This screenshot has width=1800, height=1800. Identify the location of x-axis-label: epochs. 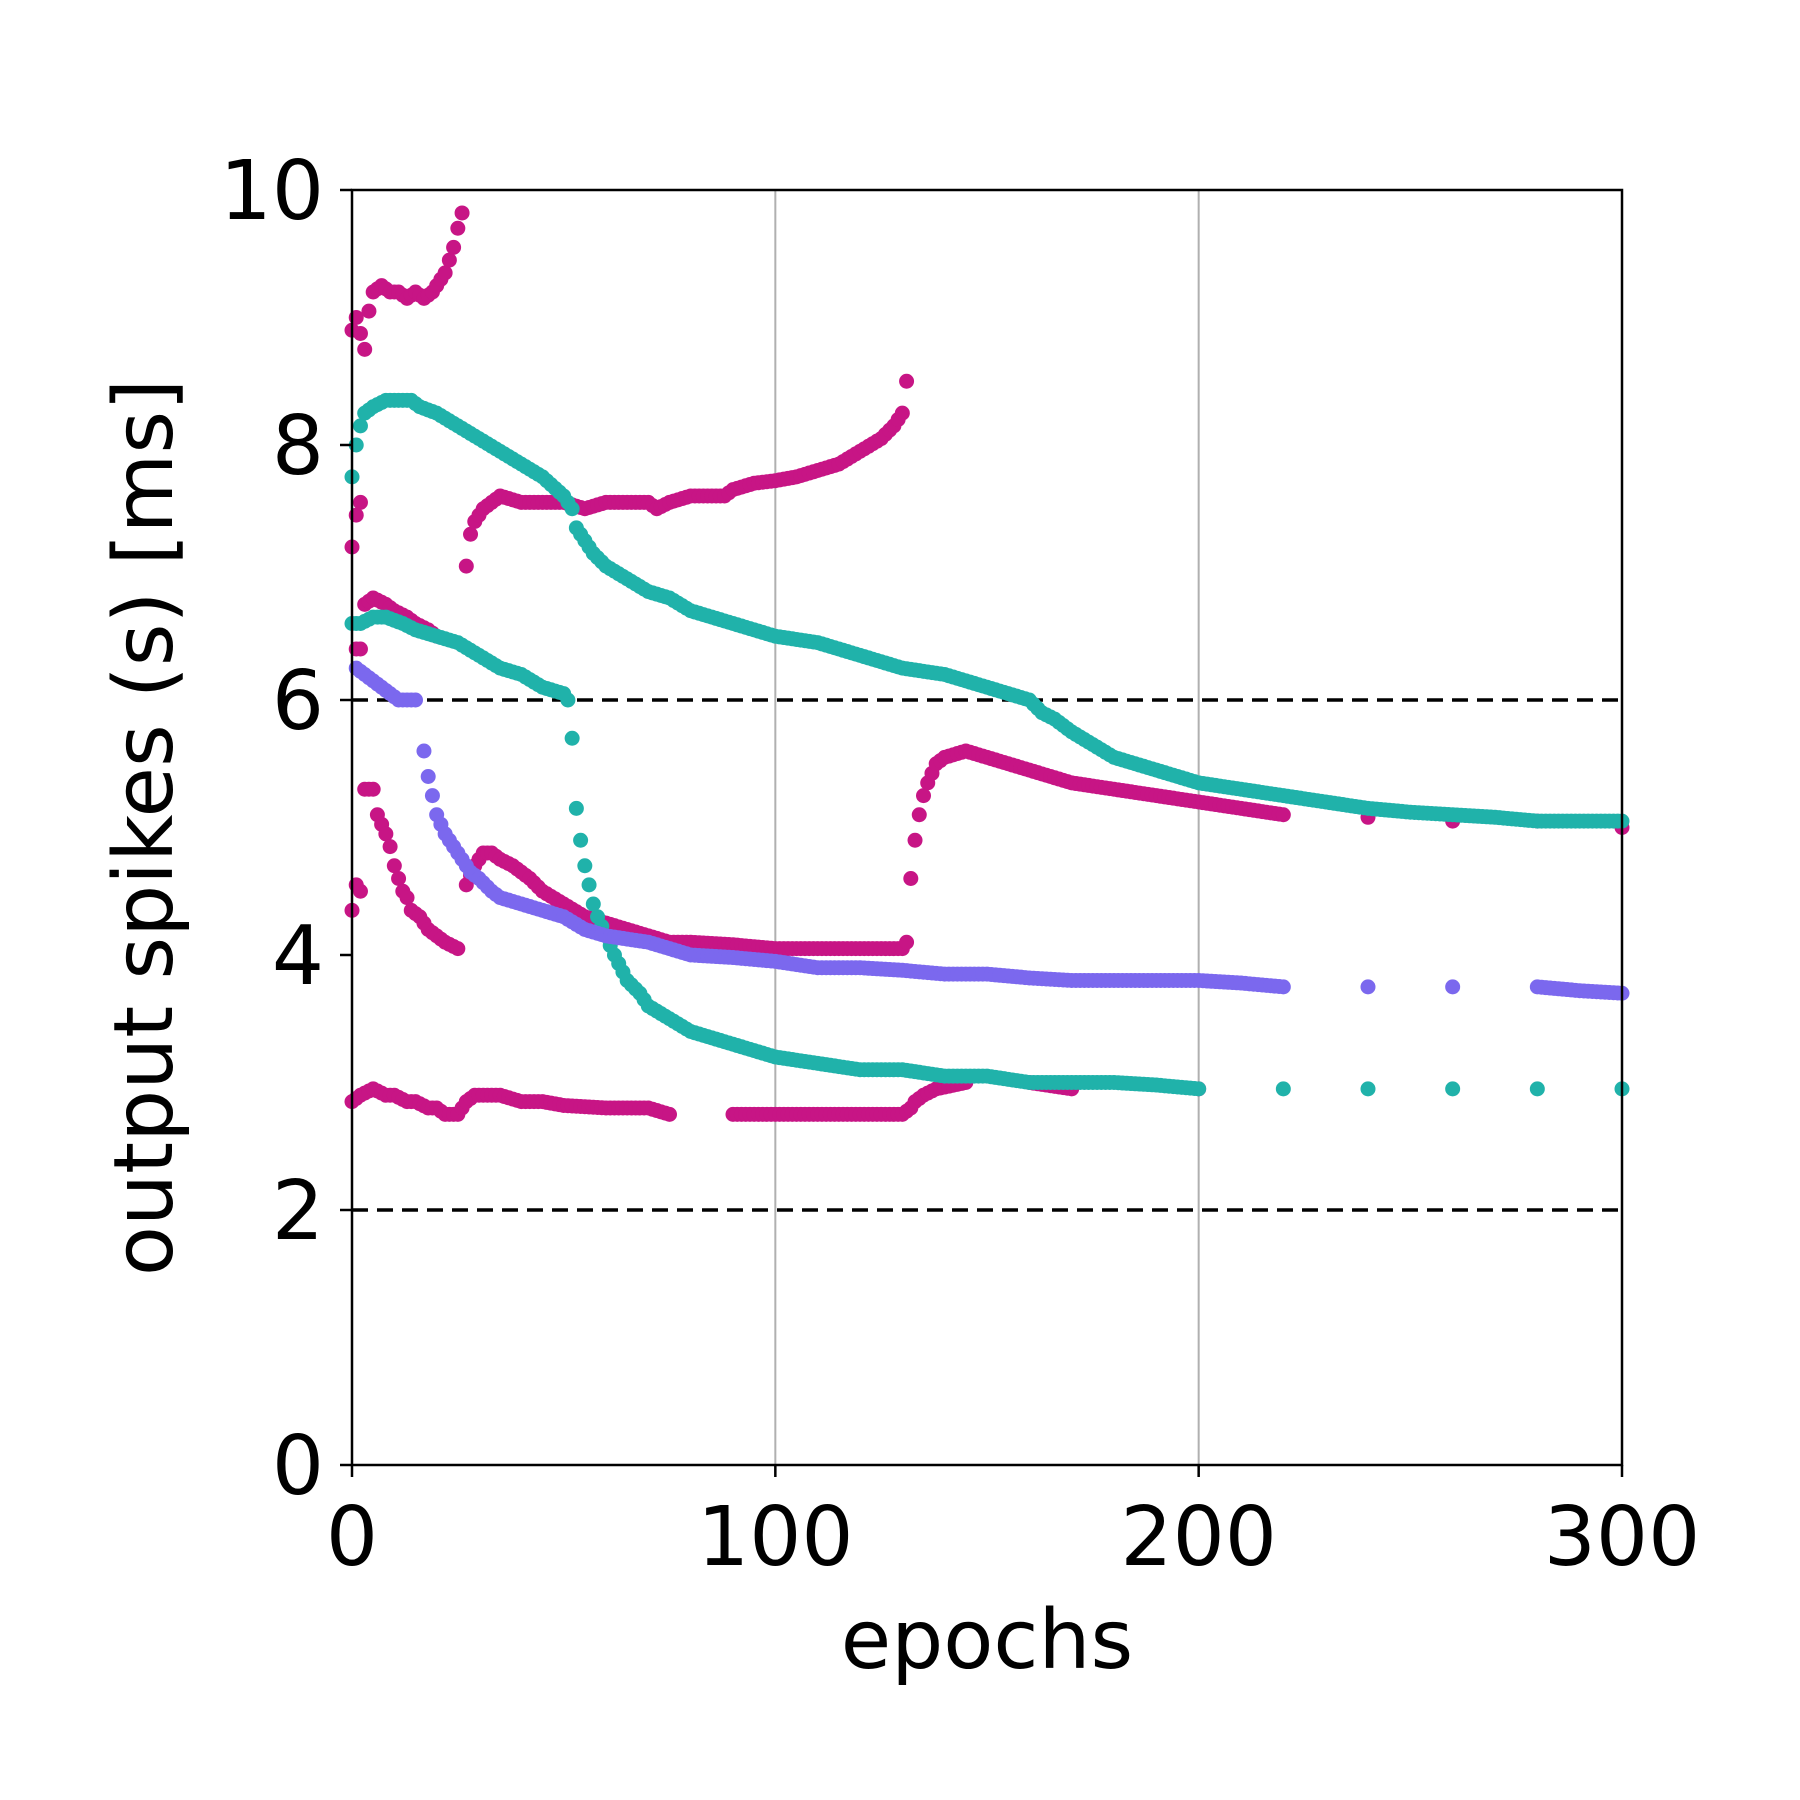
(987, 1640).